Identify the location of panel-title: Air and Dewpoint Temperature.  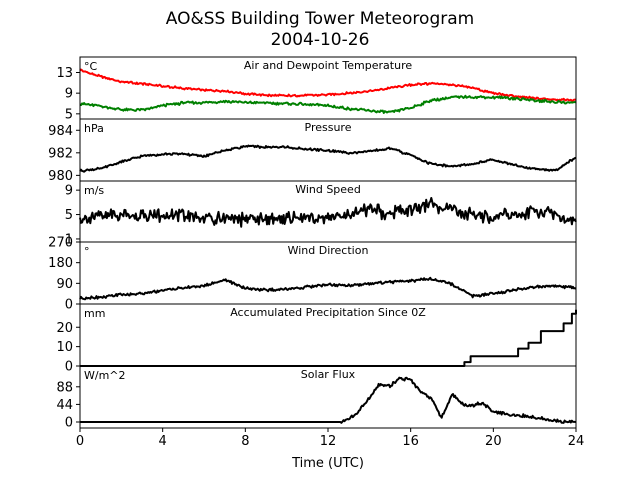
(328, 65).